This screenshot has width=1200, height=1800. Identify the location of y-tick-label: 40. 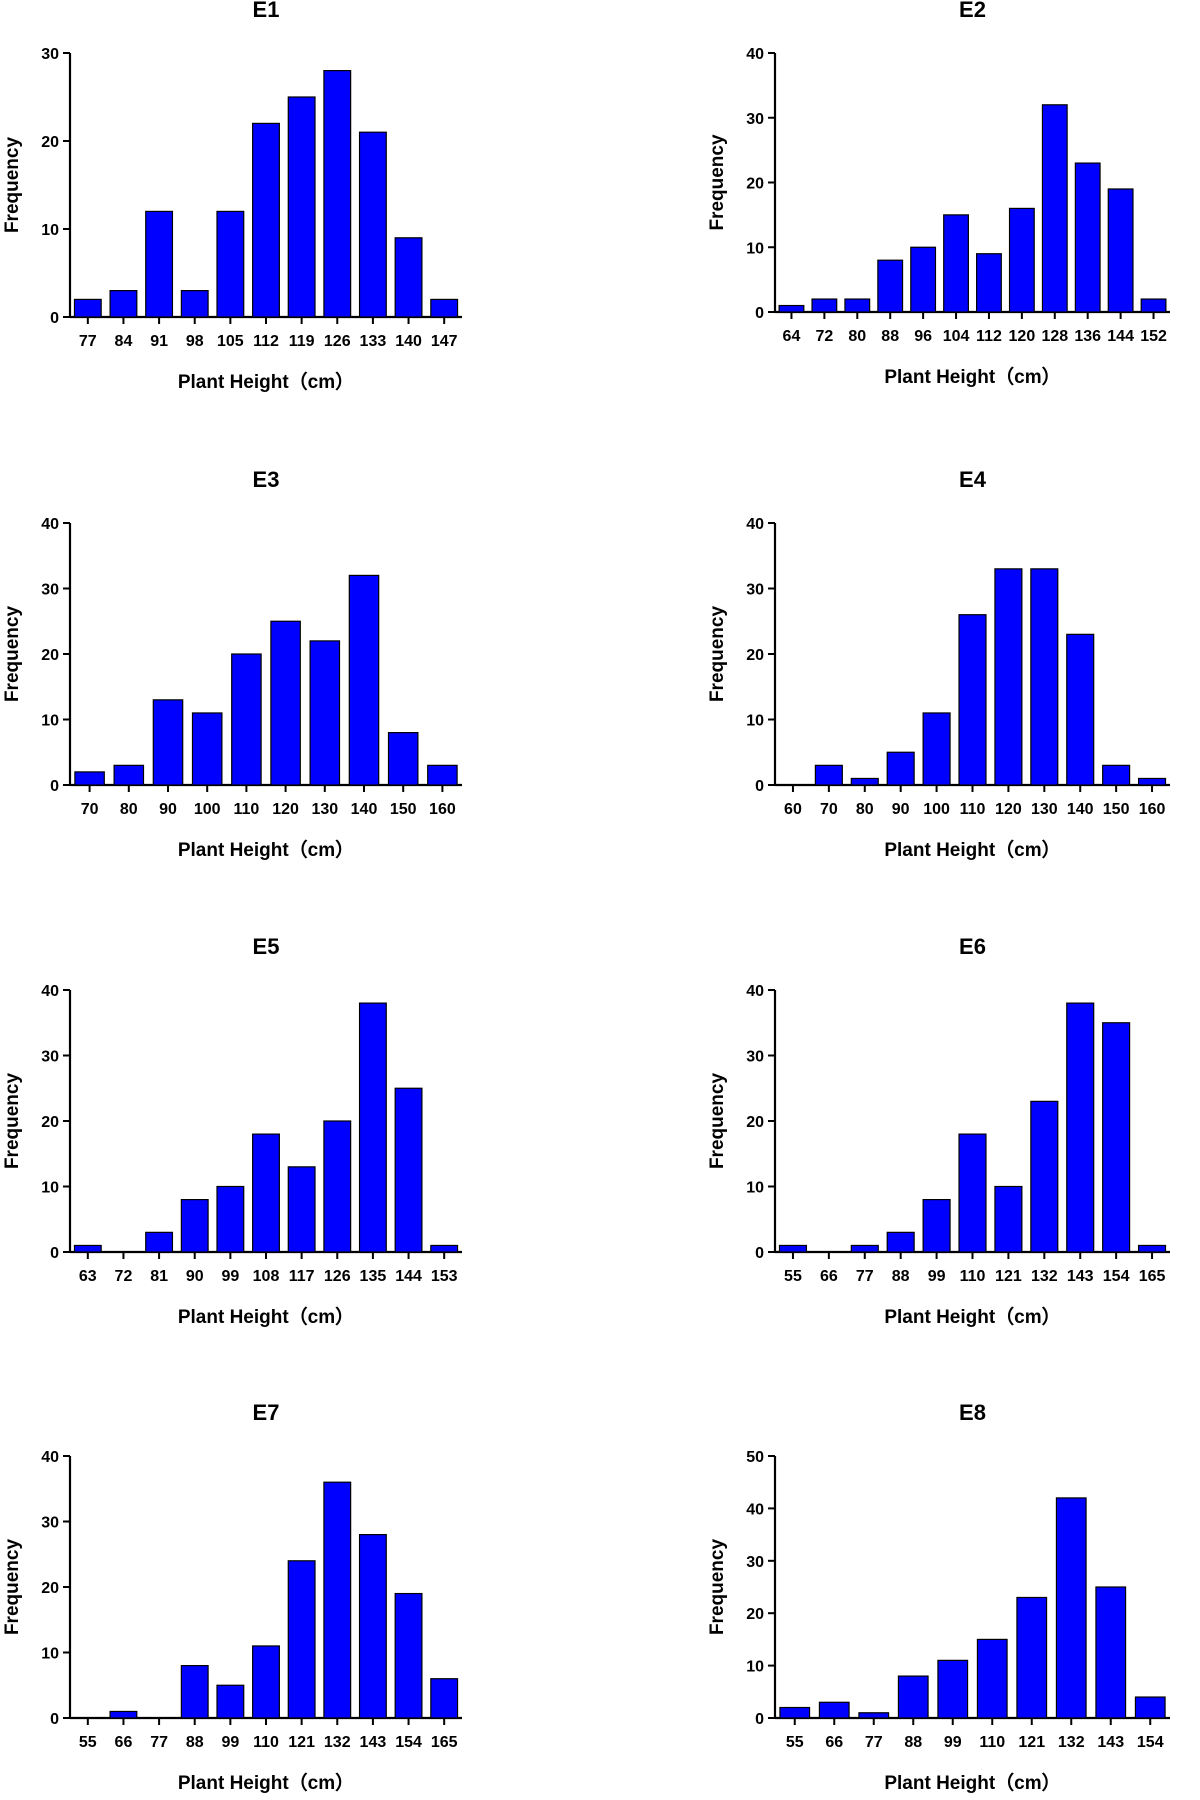
(755, 1509).